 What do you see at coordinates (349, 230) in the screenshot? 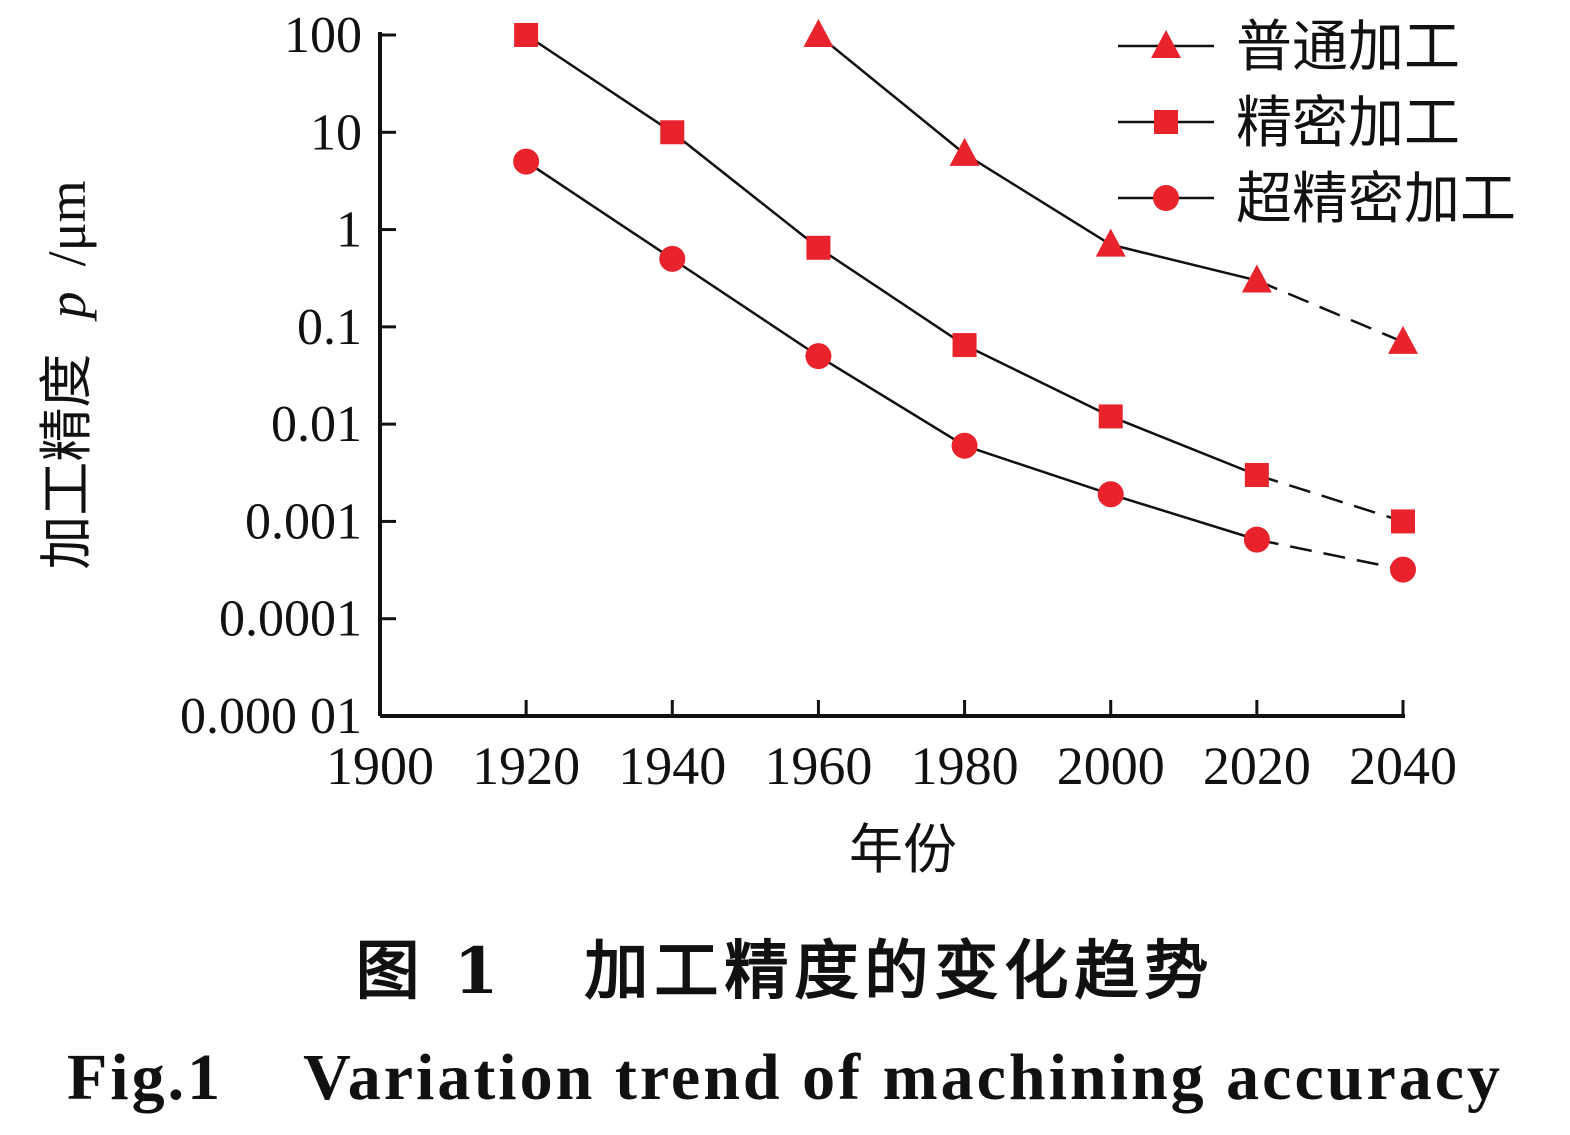
I see `y-tick-label: 1` at bounding box center [349, 230].